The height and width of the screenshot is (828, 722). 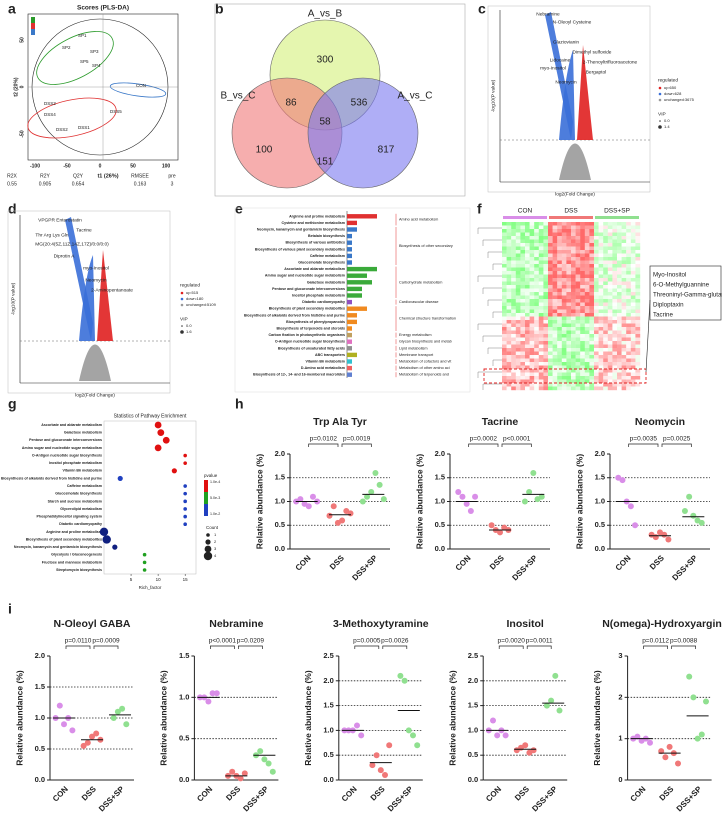 I want to click on chart-title: 3-Methoxytyramine, so click(x=381, y=624).